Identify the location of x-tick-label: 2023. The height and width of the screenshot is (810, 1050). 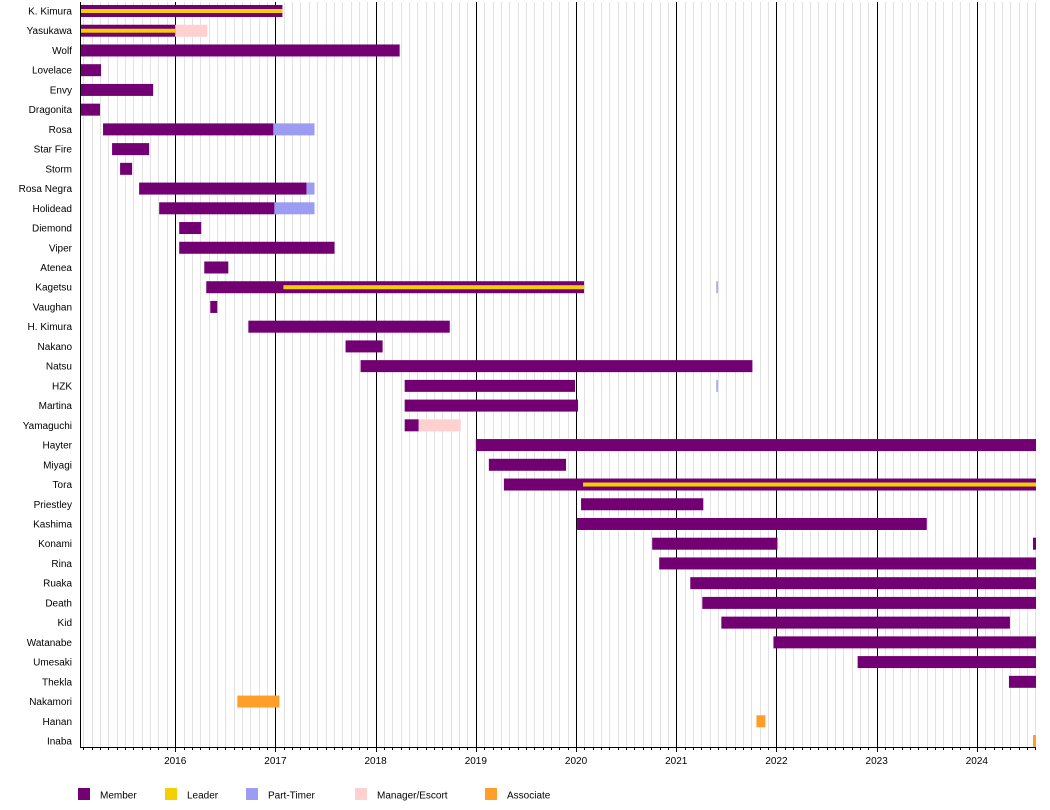
(877, 761).